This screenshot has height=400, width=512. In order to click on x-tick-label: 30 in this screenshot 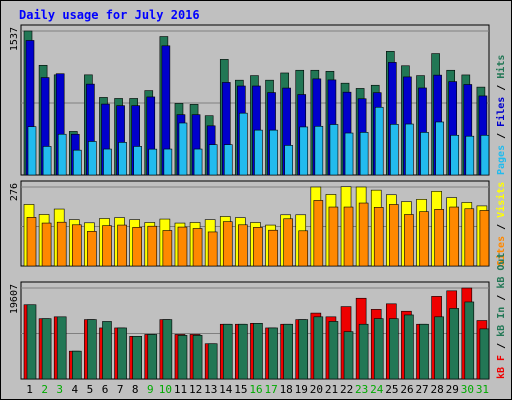, I will do `click(467, 389)`.